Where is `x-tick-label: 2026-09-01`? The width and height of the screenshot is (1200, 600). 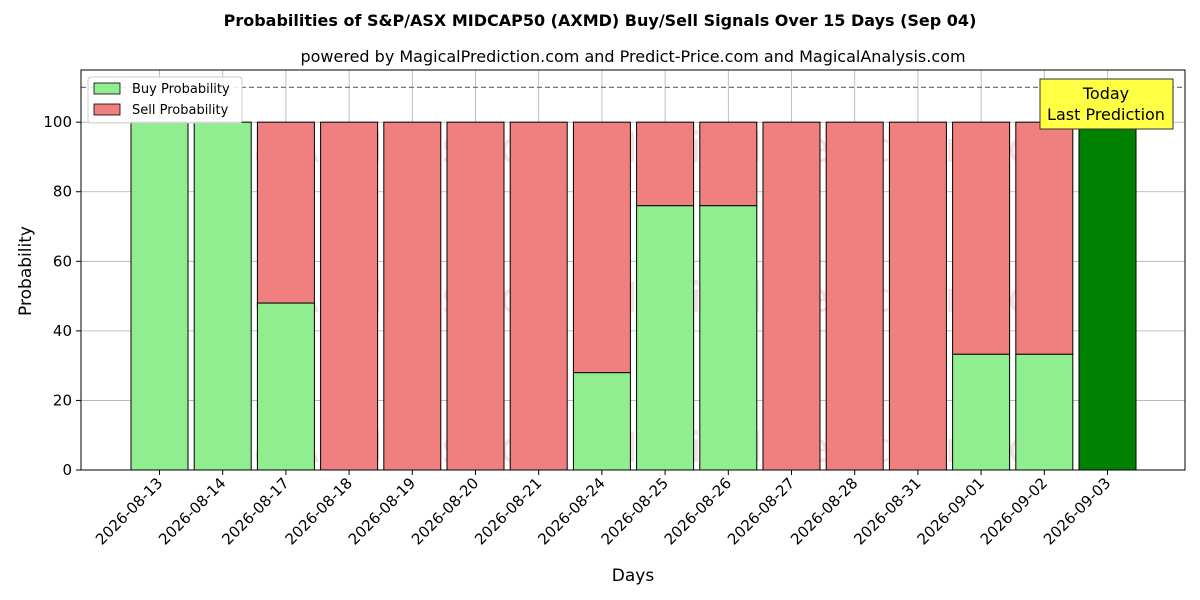 x-tick-label: 2026-09-01 is located at coordinates (951, 511).